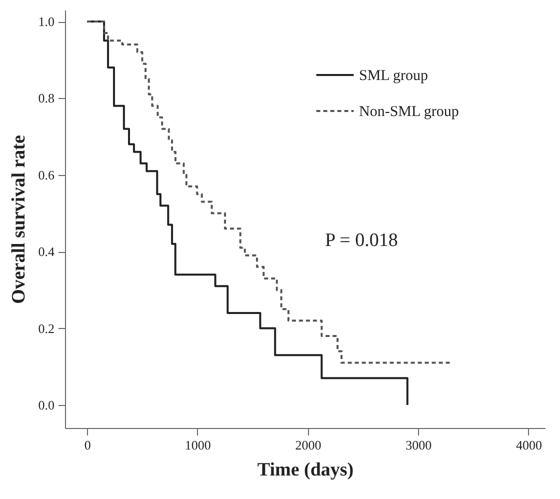 Image resolution: width=560 pixels, height=499 pixels. I want to click on x-tick-label: 1000, so click(197, 445).